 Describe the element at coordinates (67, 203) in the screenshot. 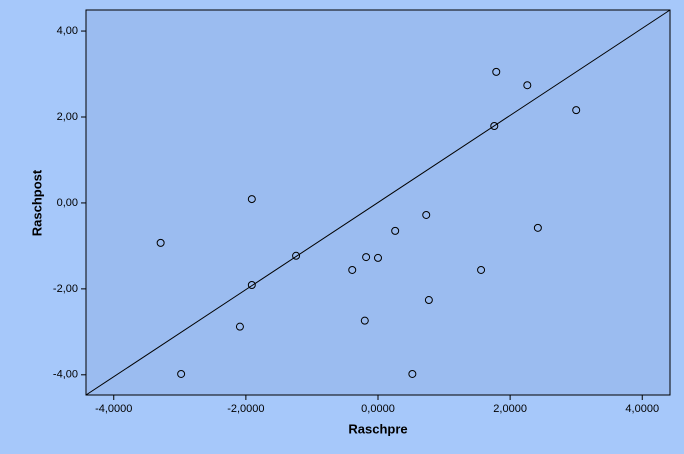

I see `y-tick-label: 0,00` at that location.